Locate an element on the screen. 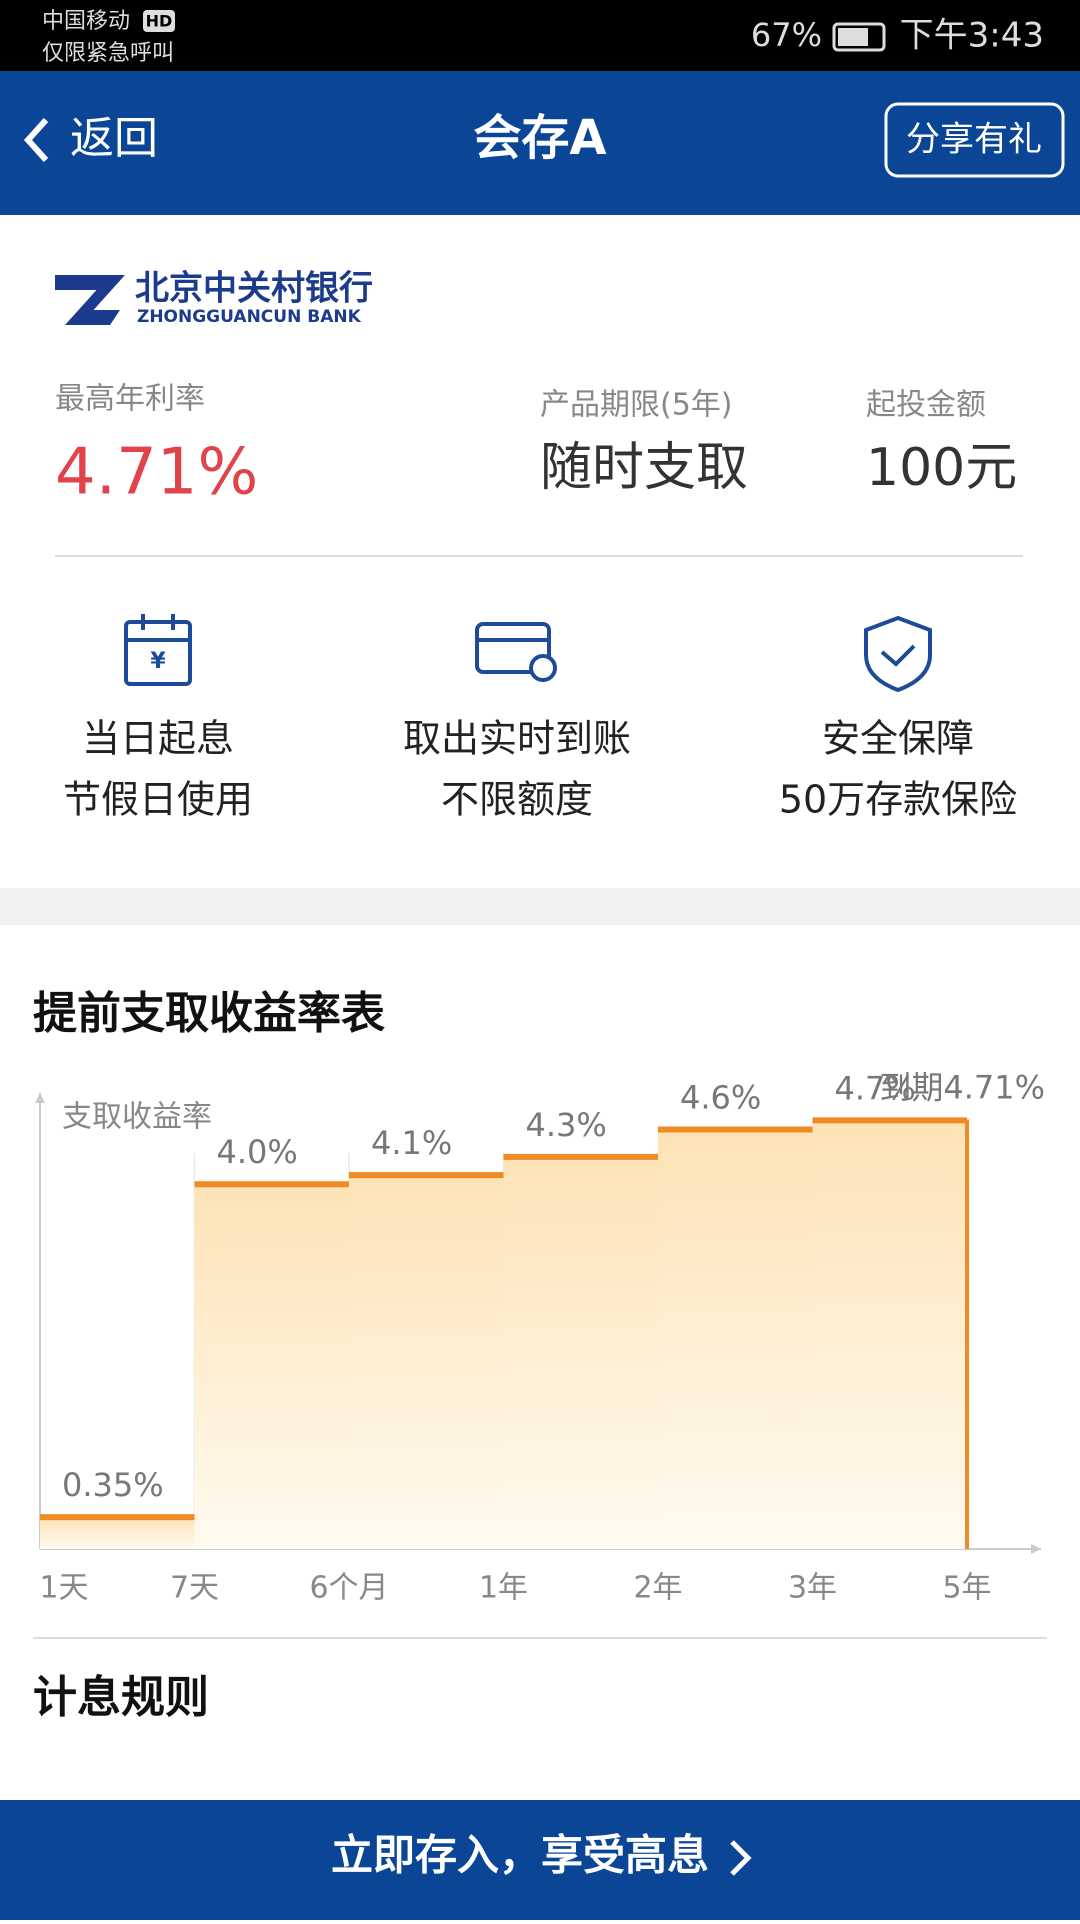  cta-label: 立即存入，享受高息 is located at coordinates (520, 1855).